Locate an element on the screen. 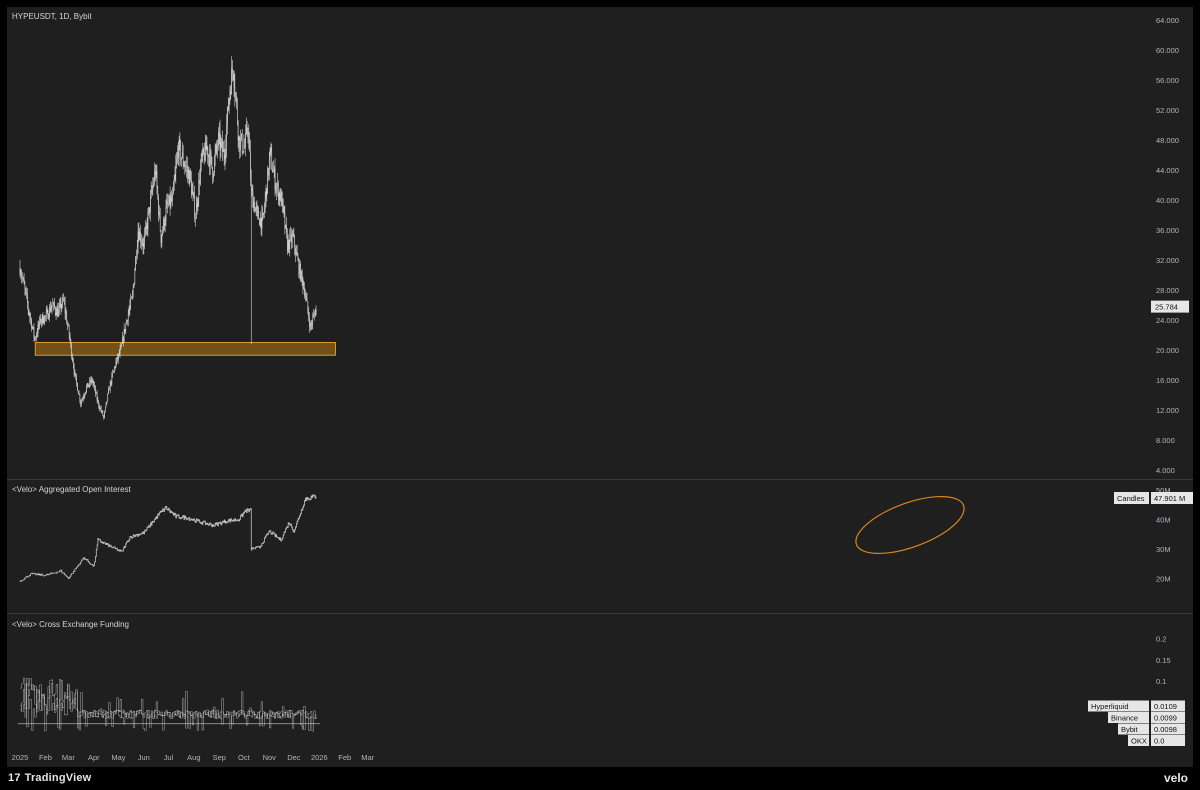 This screenshot has height=790, width=1200. last-price-tag is located at coordinates (1170, 306).